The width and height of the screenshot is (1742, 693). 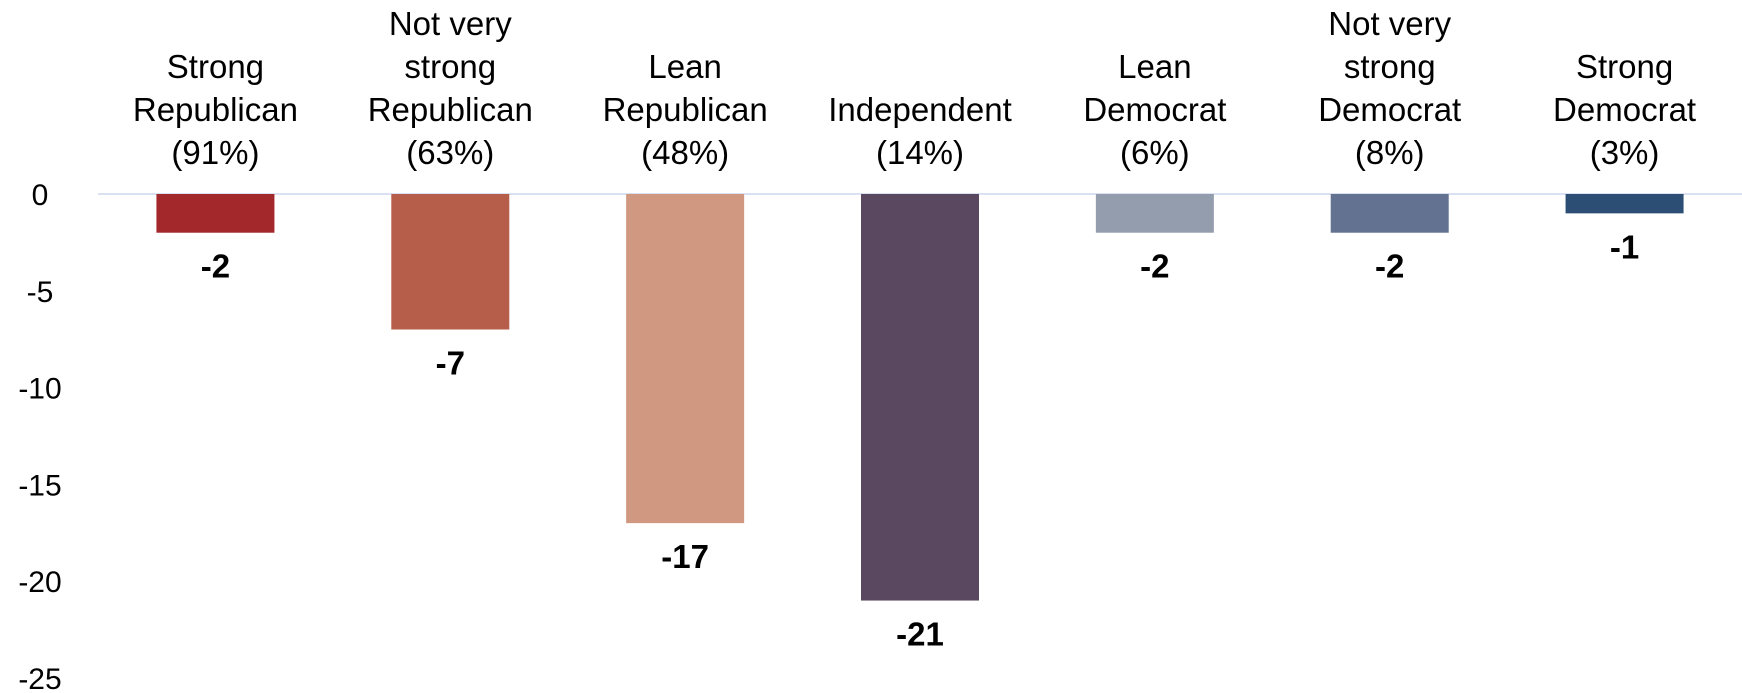 I want to click on category-label: Not very strong Democrat (8%), so click(x=1389, y=88).